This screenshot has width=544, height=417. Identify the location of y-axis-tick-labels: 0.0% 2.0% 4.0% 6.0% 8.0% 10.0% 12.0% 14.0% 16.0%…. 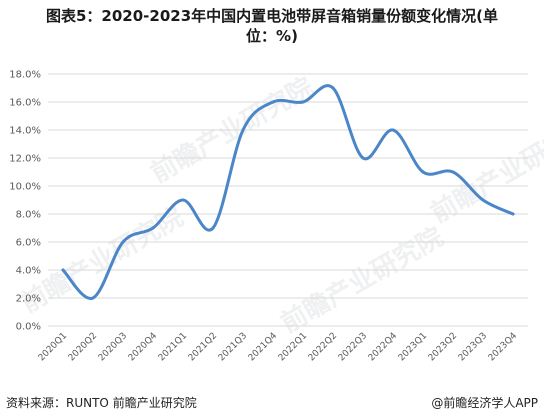
(25, 201).